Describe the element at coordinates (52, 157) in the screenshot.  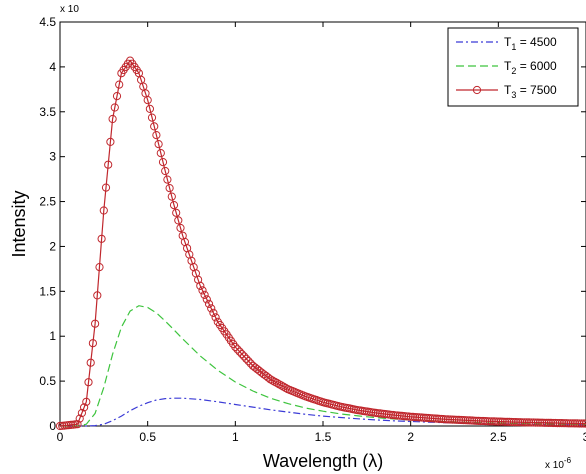
I see `y-tick-label: 3` at that location.